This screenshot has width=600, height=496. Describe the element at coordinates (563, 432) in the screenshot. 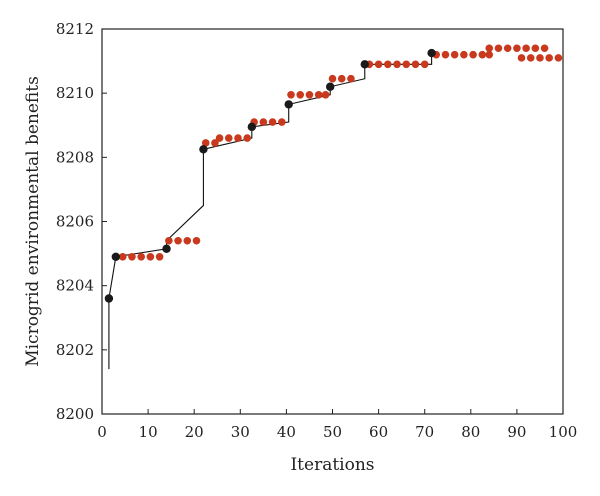

I see `x-tick-label: 100` at that location.